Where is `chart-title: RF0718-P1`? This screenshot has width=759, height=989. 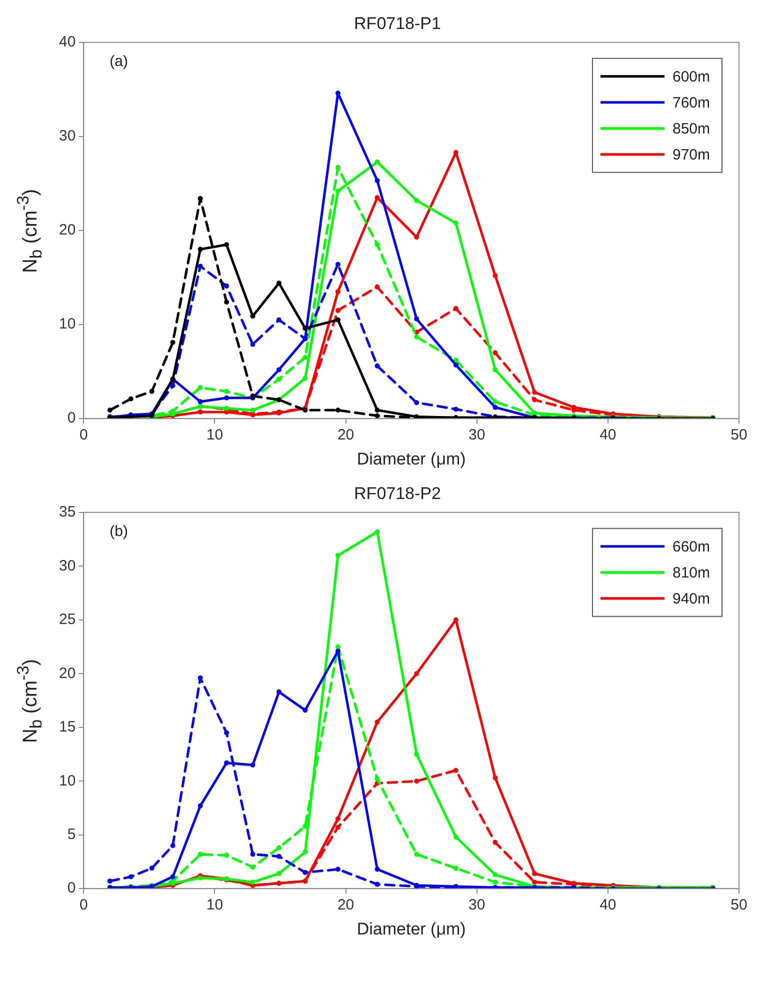 chart-title: RF0718-P1 is located at coordinates (397, 23).